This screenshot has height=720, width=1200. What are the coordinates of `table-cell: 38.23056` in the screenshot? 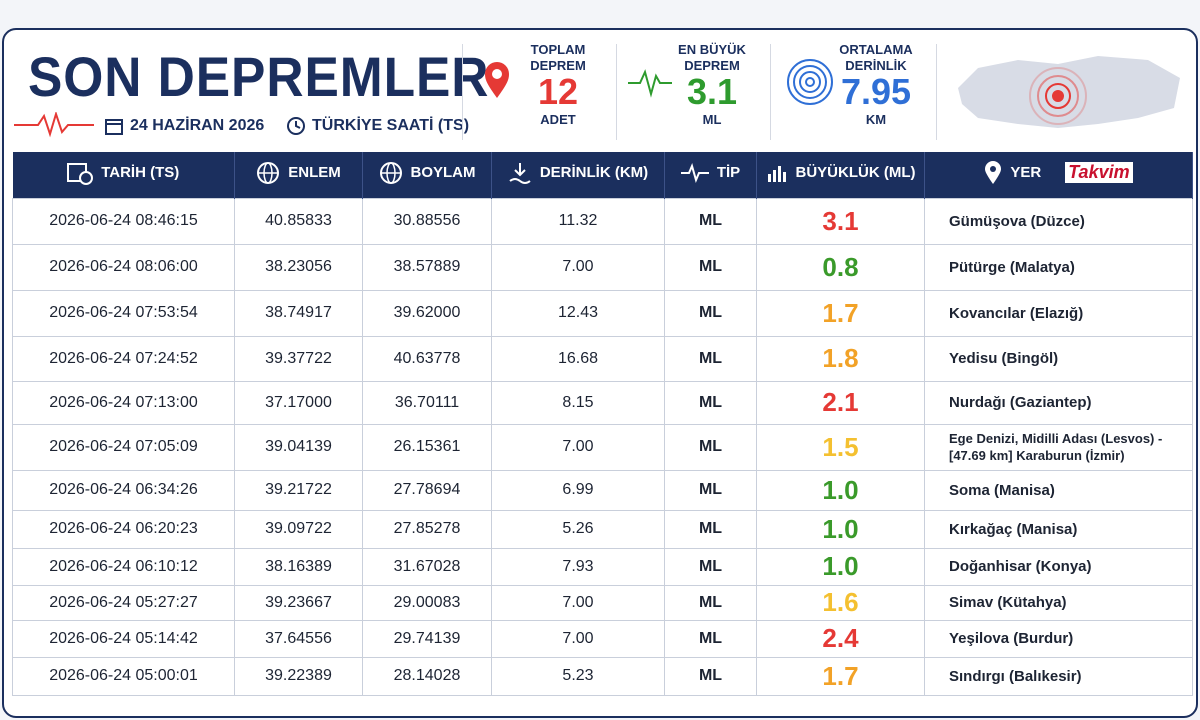 It's located at (298, 267).